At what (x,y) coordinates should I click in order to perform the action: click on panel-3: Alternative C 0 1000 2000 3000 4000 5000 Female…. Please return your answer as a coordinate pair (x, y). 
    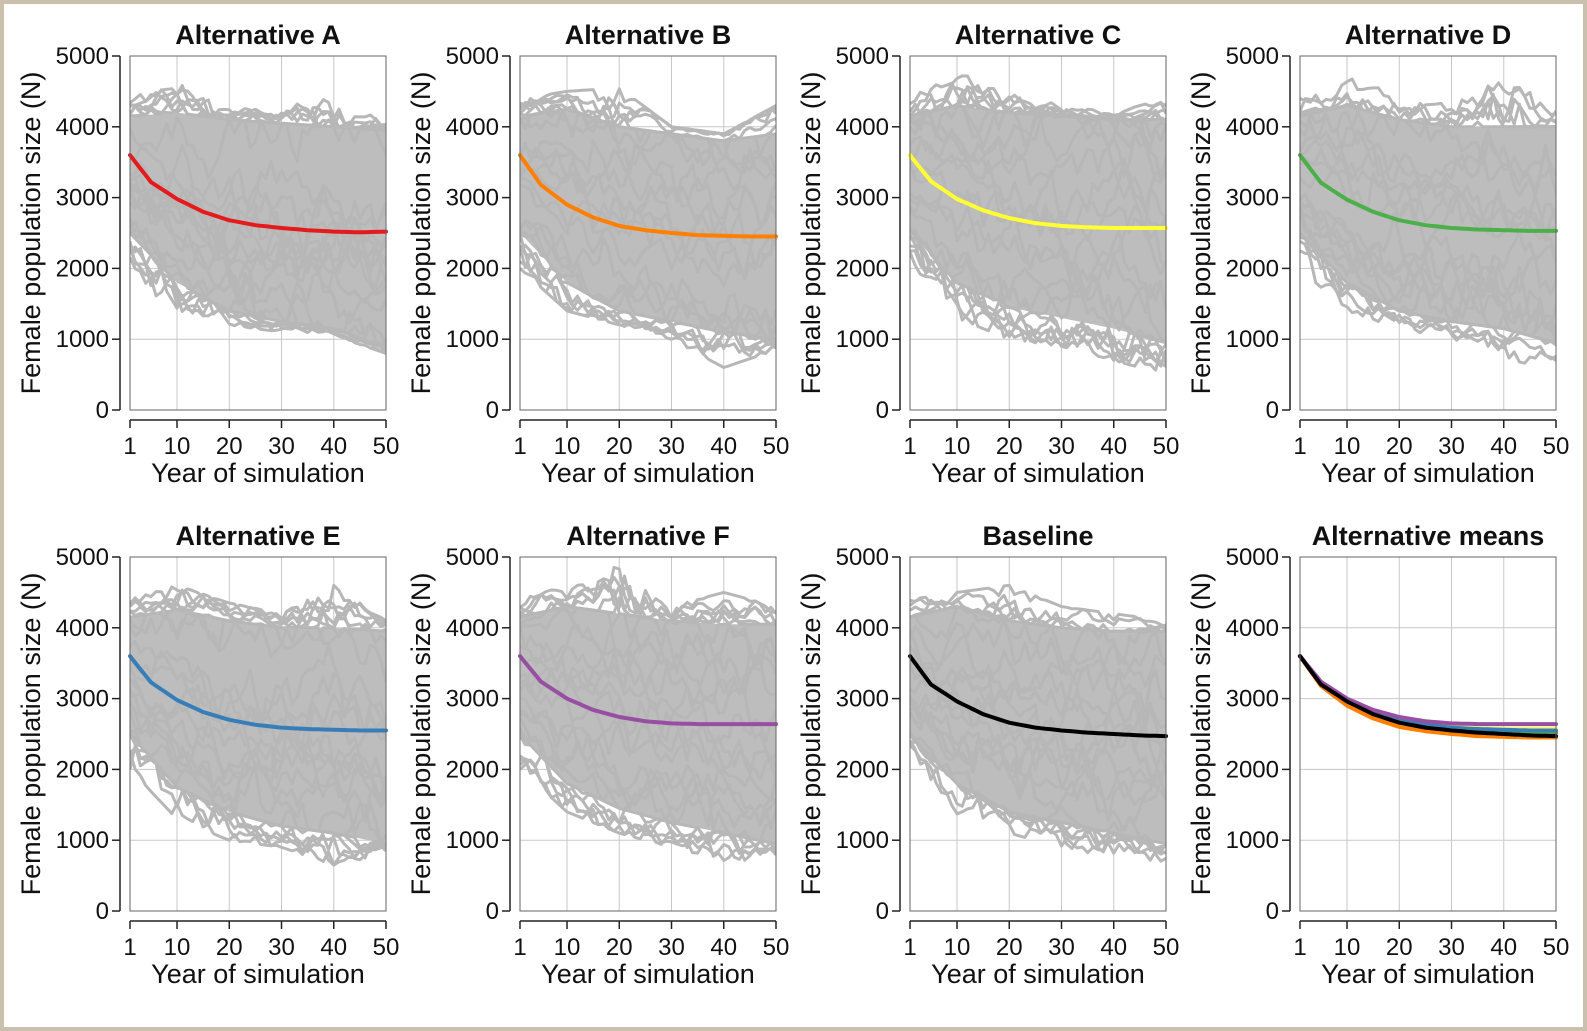
    Looking at the image, I should click on (987, 254).